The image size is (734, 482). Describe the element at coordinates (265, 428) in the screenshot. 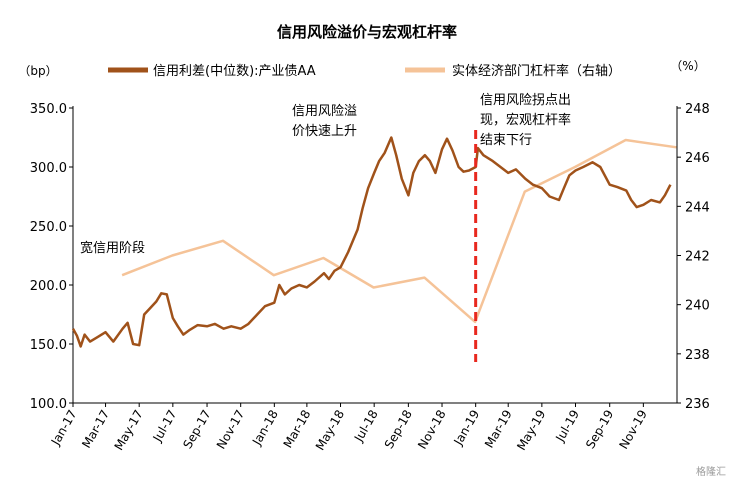

I see `x-tick-label: Jan-18` at that location.